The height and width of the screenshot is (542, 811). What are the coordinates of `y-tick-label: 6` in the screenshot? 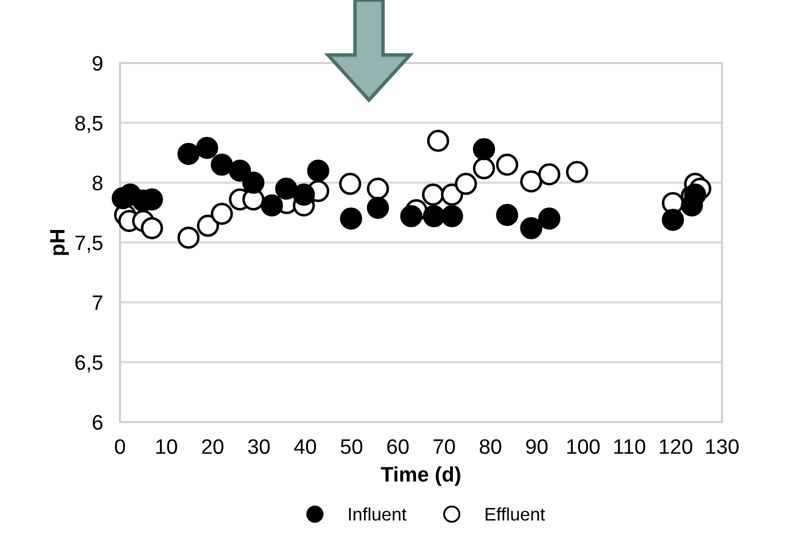 It's located at (97, 422).